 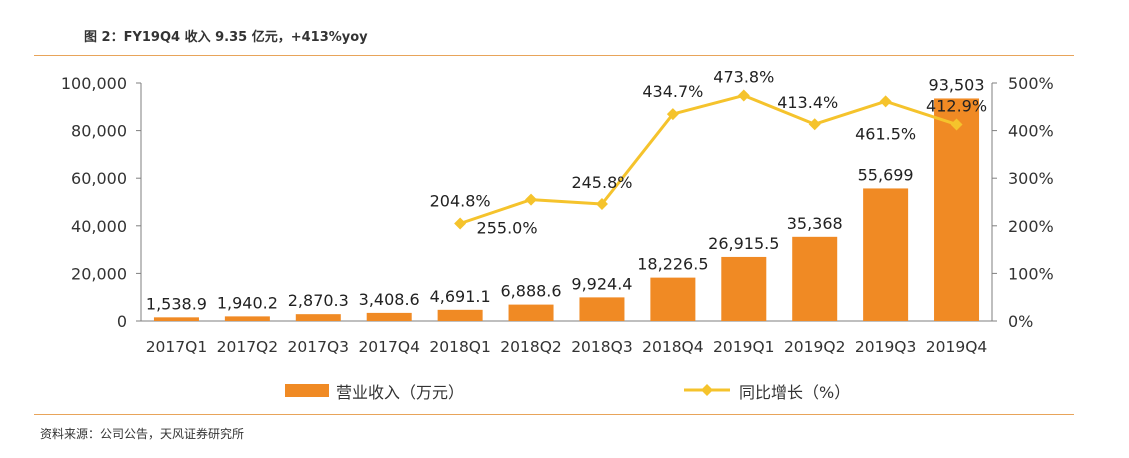 What do you see at coordinates (554, 55) in the screenshot?
I see `top-rule` at bounding box center [554, 55].